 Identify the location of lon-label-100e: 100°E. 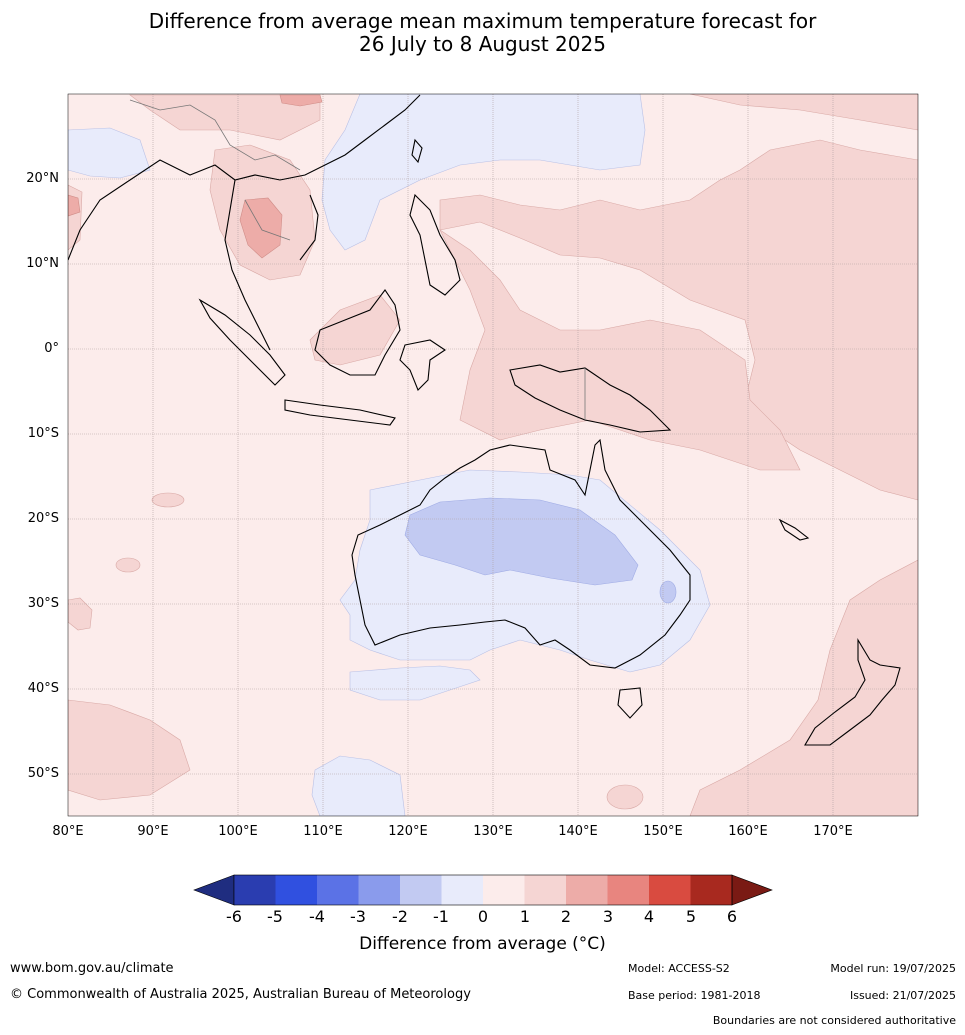
(238, 831).